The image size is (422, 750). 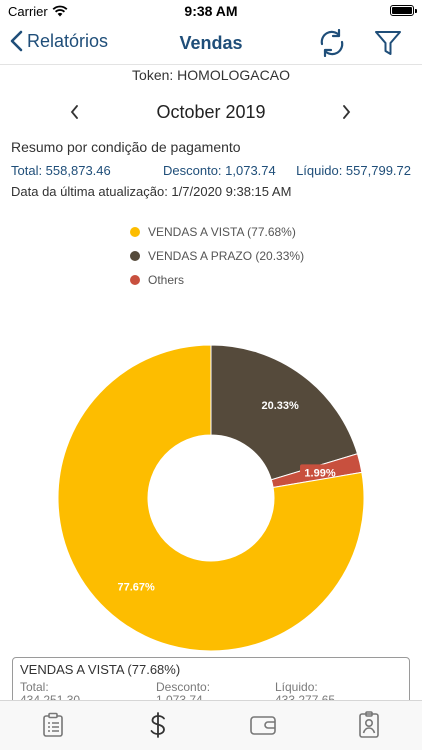 I want to click on tab-wallet, so click(x=263, y=725).